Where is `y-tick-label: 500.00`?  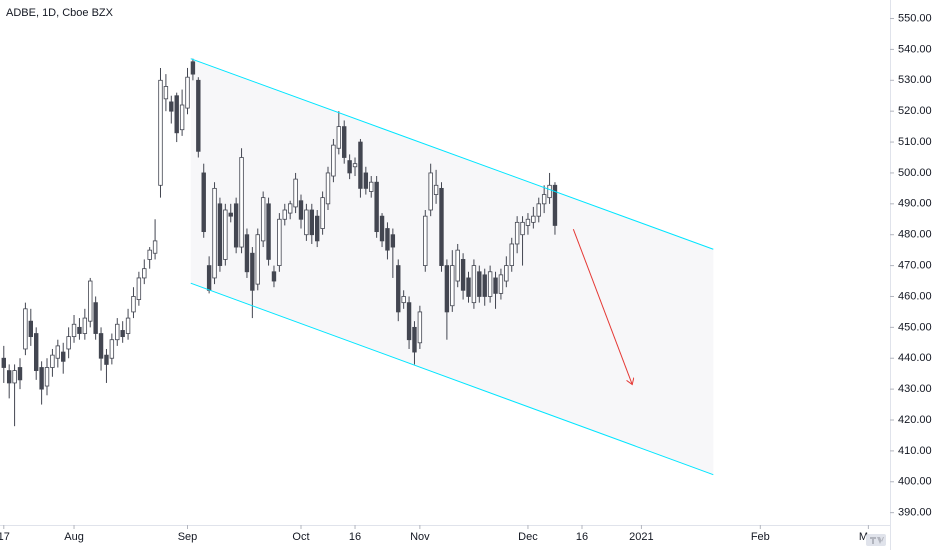
y-tick-label: 500.00 is located at coordinates (915, 173).